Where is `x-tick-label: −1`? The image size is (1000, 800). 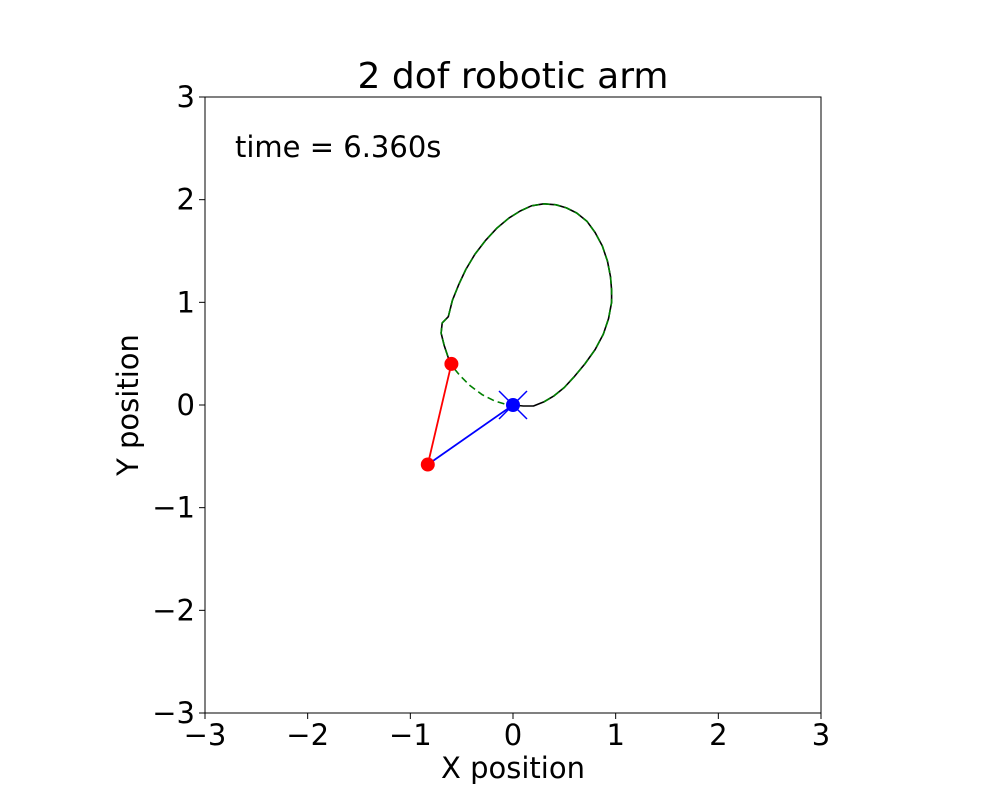 x-tick-label: −1 is located at coordinates (410, 735).